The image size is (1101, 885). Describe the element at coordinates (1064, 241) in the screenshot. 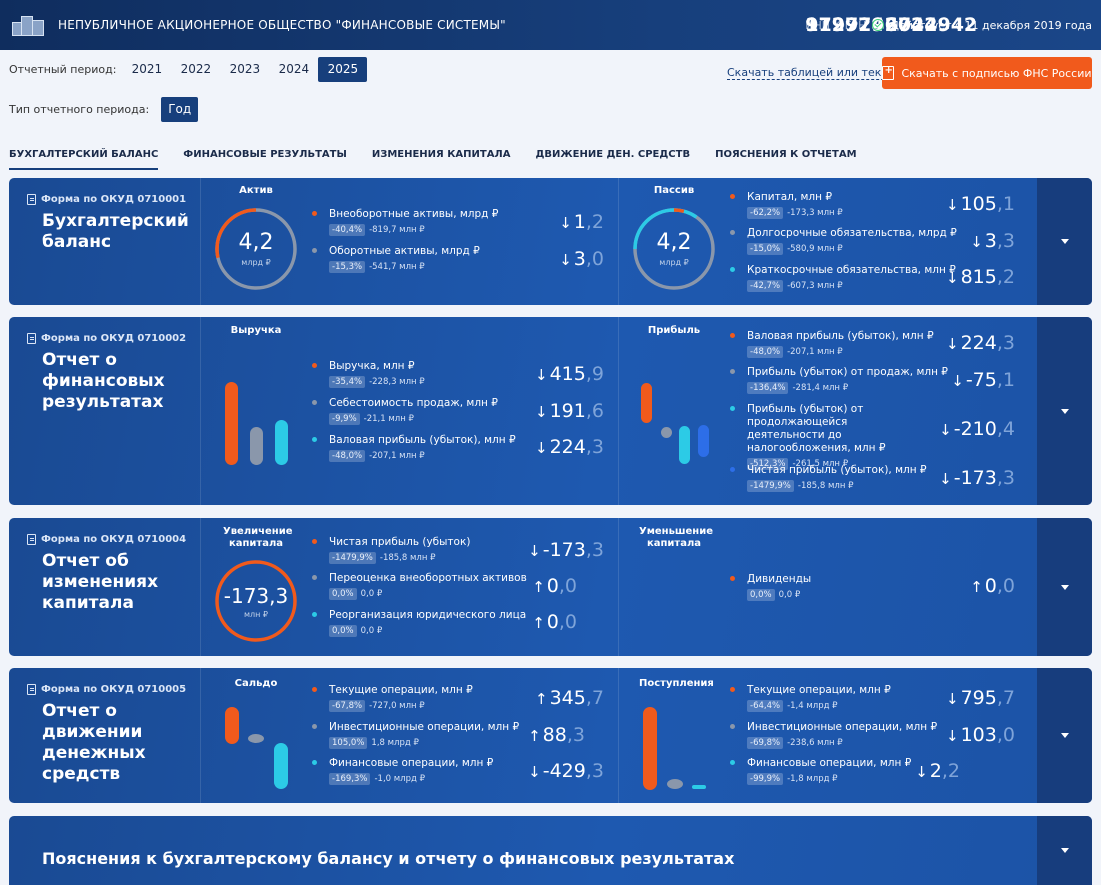

I see `expand-balance-button` at that location.